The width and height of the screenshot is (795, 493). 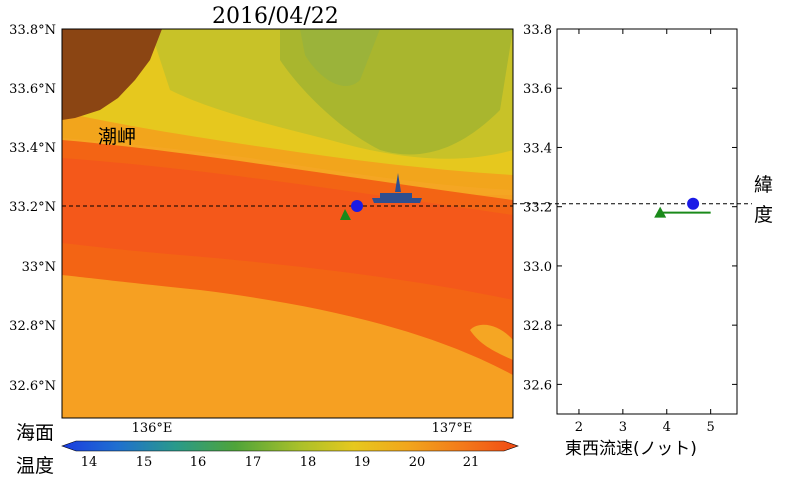 I want to click on map-lat-tick: 33.4°N, so click(x=32, y=148).